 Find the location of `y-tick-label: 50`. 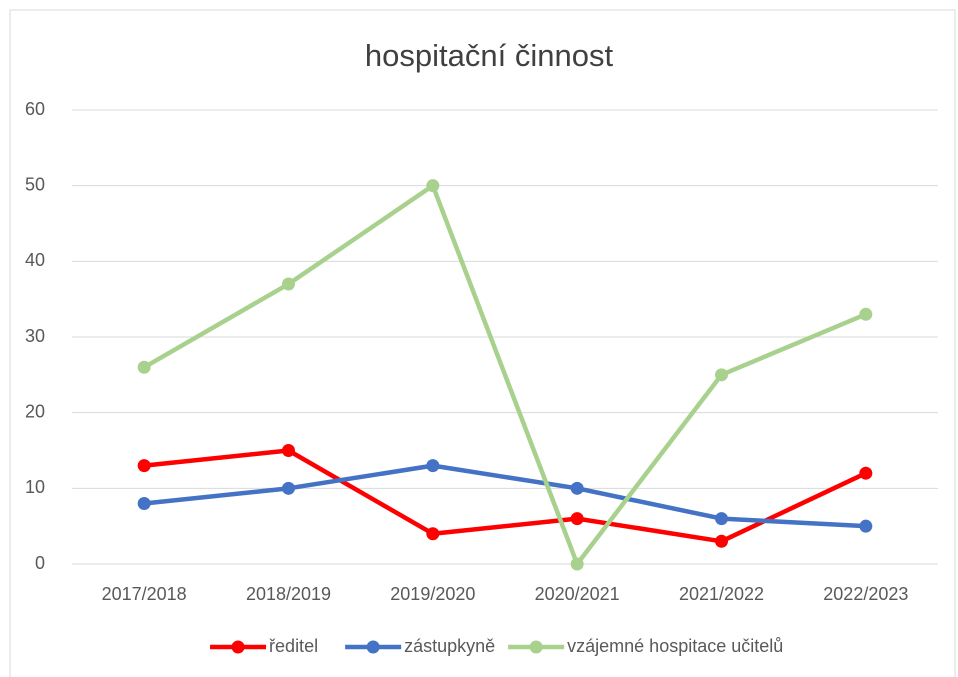

y-tick-label: 50 is located at coordinates (35, 184).